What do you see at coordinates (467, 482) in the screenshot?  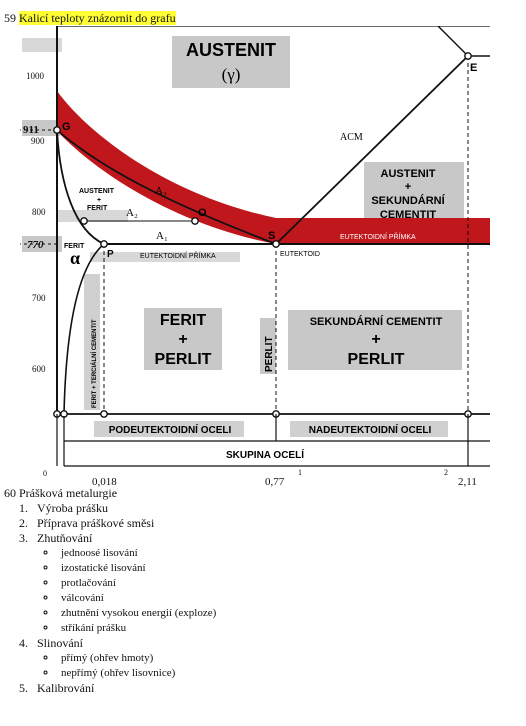 I see `x-tick-211: 2,11` at bounding box center [467, 482].